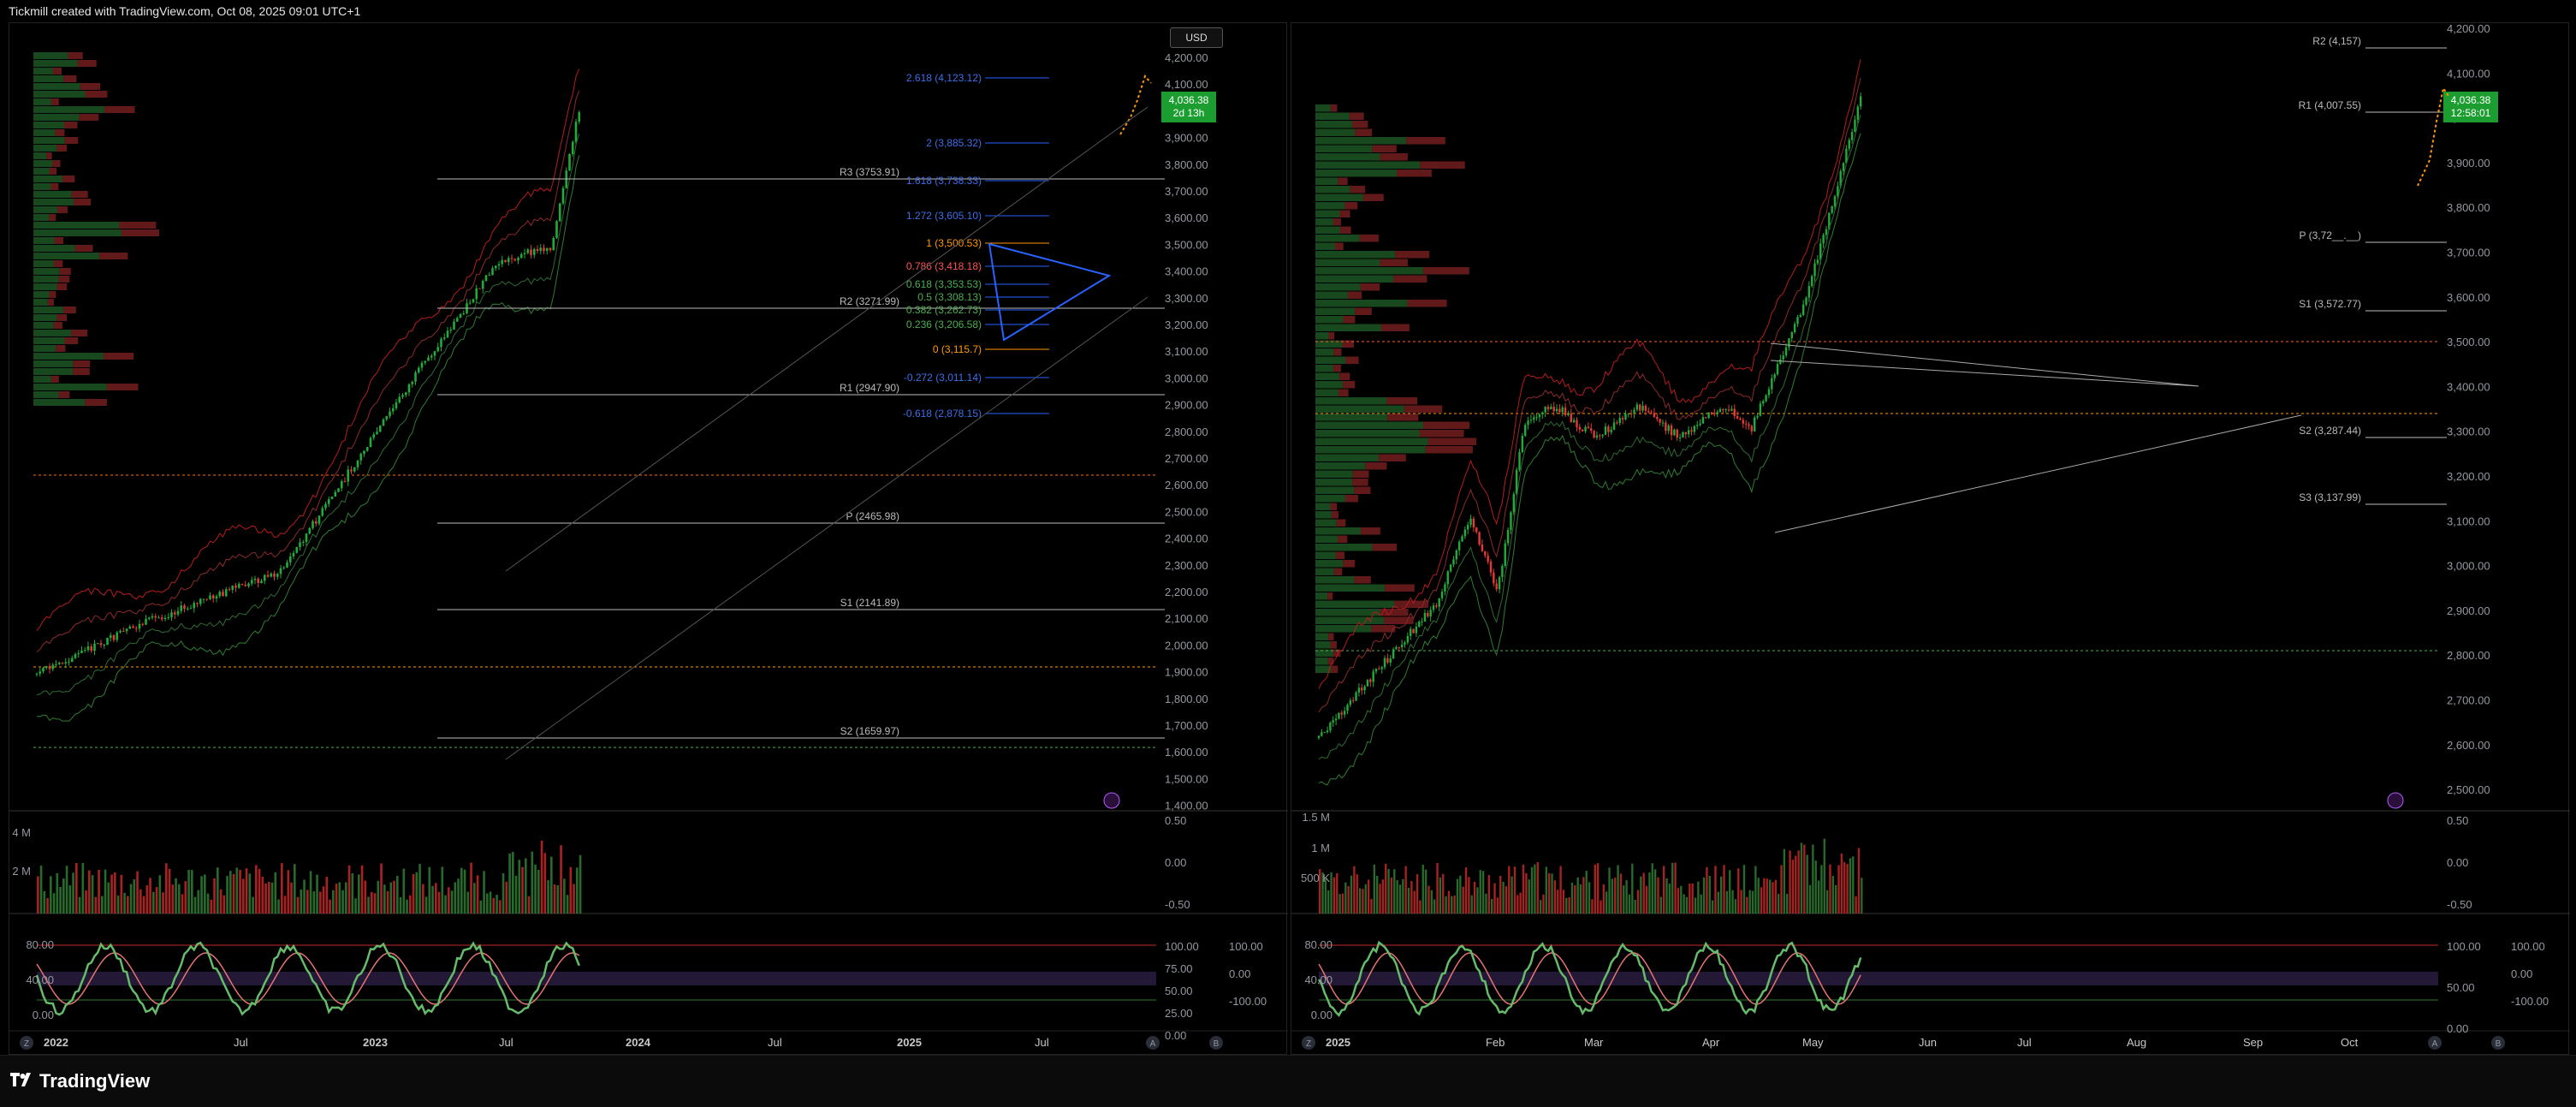 This screenshot has width=2576, height=1107. I want to click on fib-label: 0.382 (3,262.73), so click(944, 310).